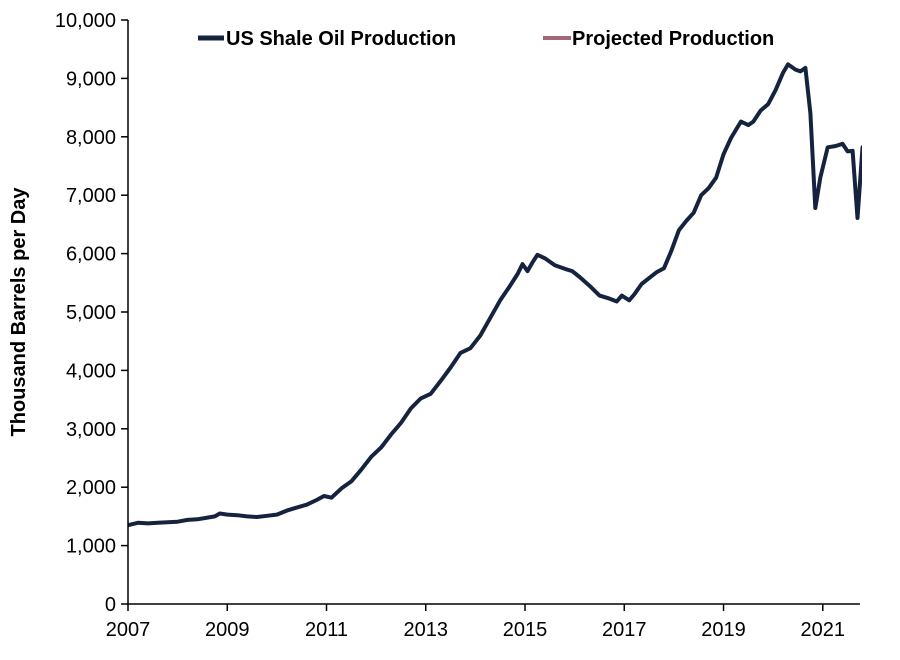 Image resolution: width=900 pixels, height=660 pixels. What do you see at coordinates (823, 630) in the screenshot?
I see `x-tick-label: 2021` at bounding box center [823, 630].